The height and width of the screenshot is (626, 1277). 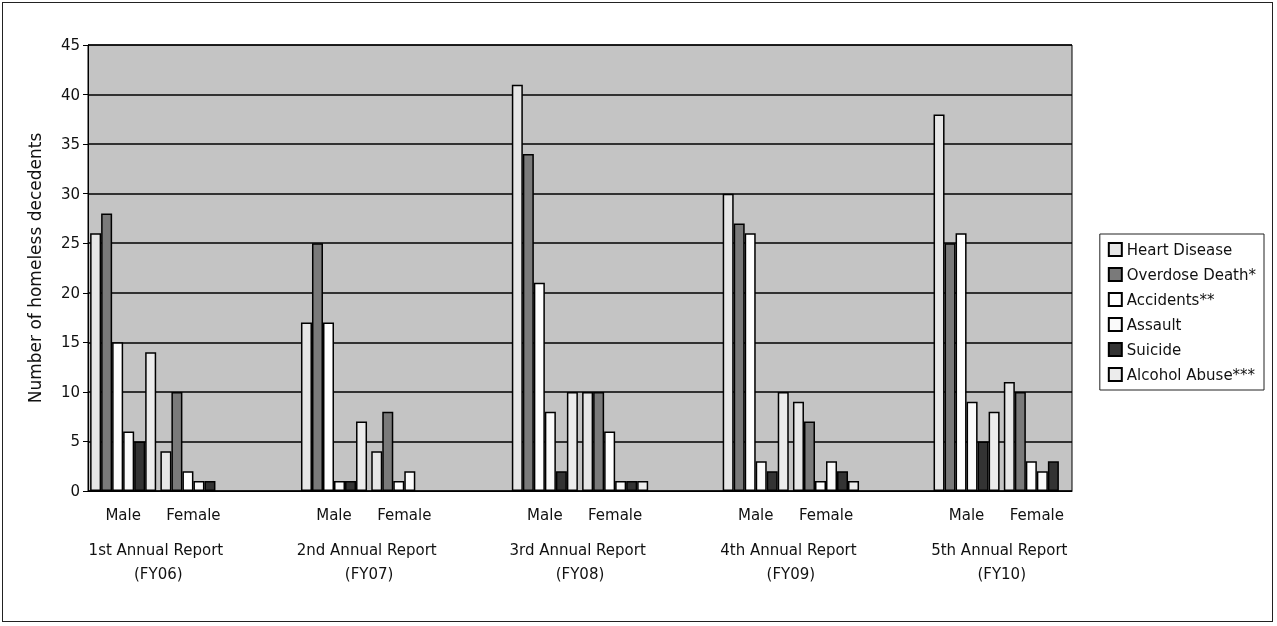 What do you see at coordinates (70, 243) in the screenshot?
I see `y-tick-label: 25` at bounding box center [70, 243].